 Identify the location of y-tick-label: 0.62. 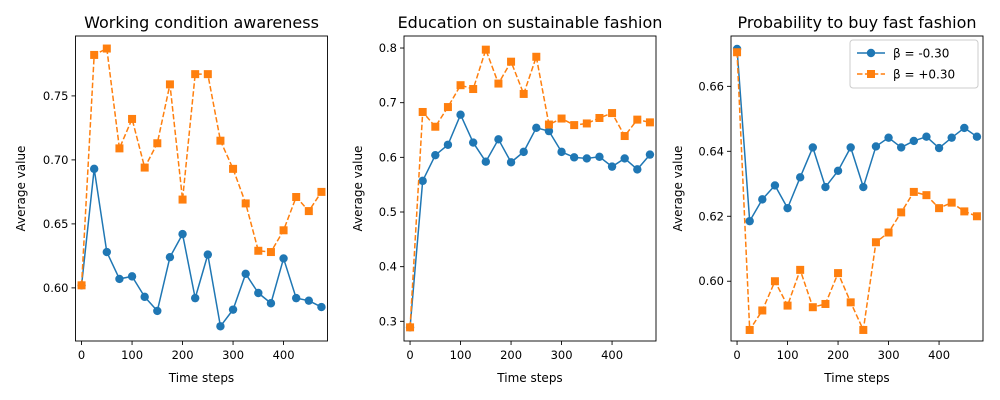
(711, 216).